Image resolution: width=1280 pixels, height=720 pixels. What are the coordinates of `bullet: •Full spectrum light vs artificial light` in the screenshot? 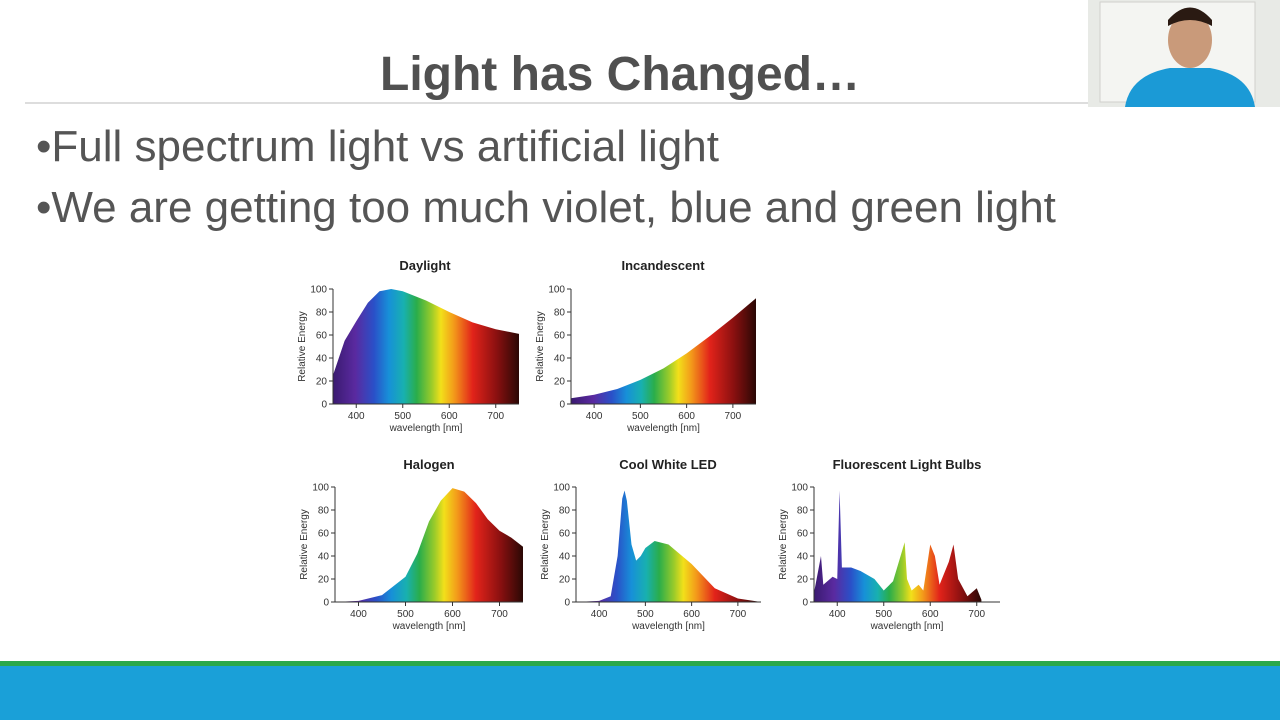 It's located at (377, 146).